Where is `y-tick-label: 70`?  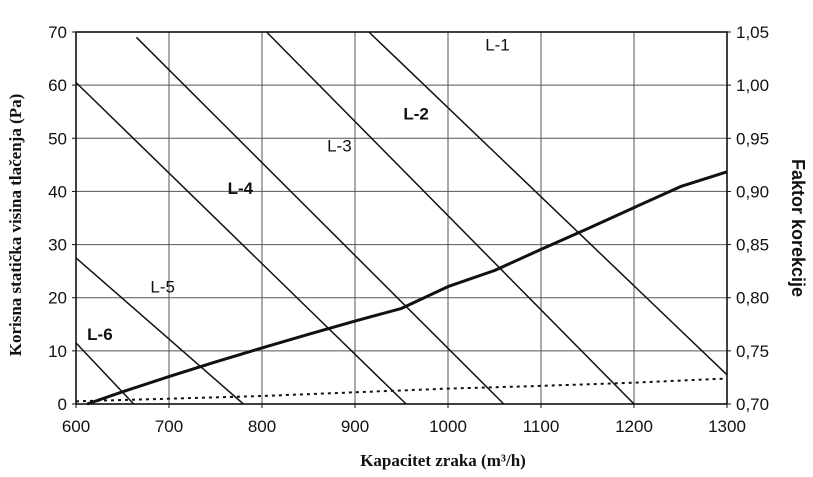
y-tick-label: 70 is located at coordinates (57, 32).